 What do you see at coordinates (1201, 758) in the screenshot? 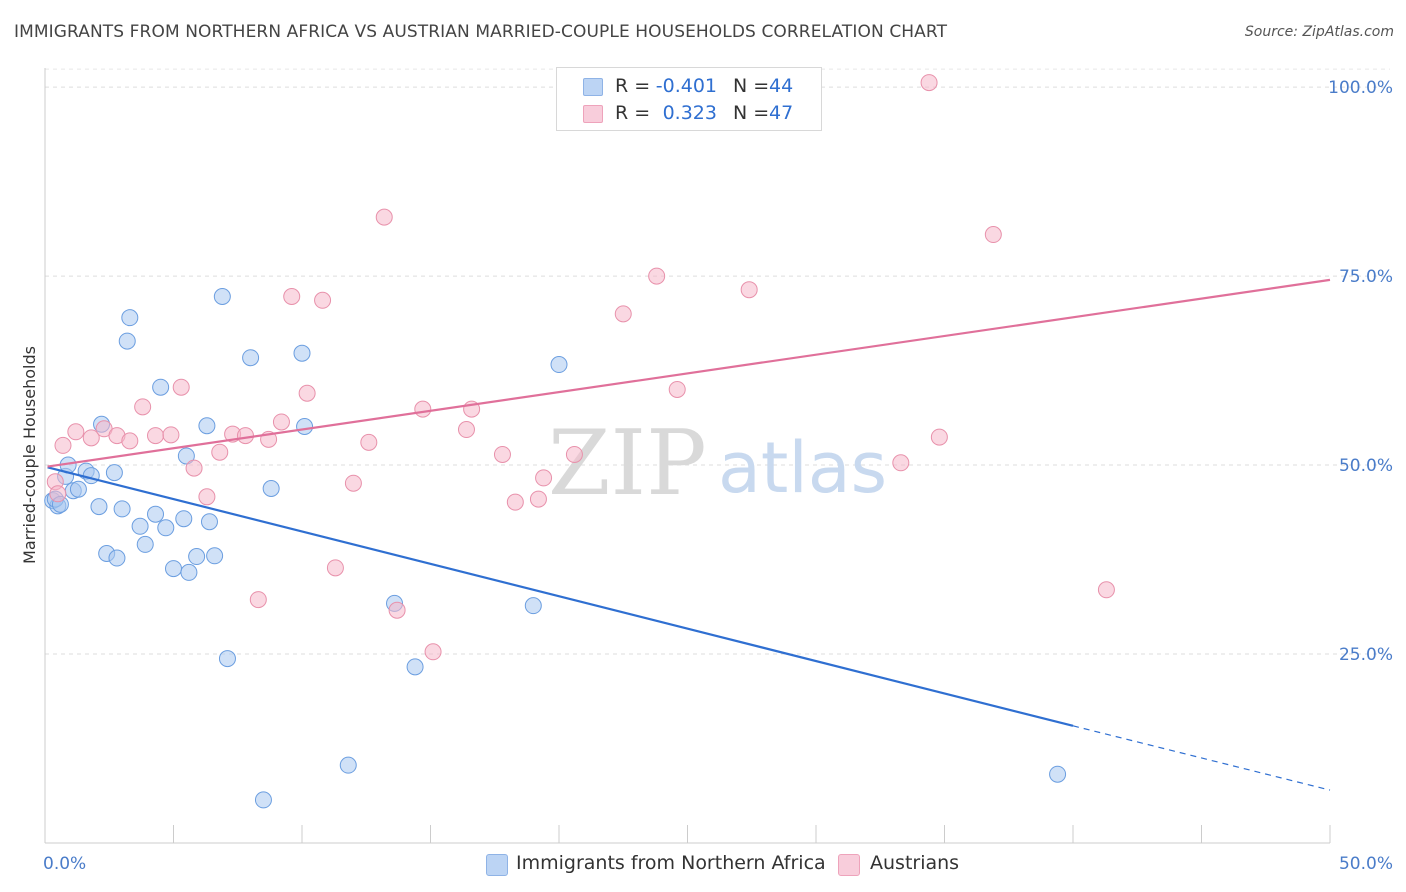
I see `trend-line-immigrants-extrapolated` at bounding box center [1201, 758].